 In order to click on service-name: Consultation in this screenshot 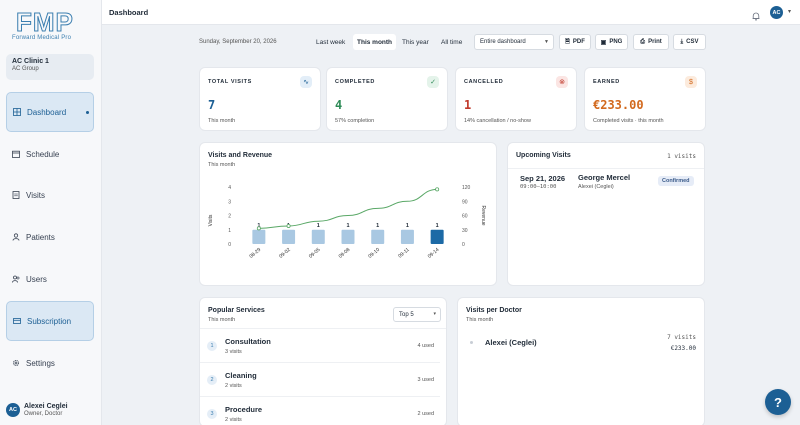, I will do `click(248, 341)`.